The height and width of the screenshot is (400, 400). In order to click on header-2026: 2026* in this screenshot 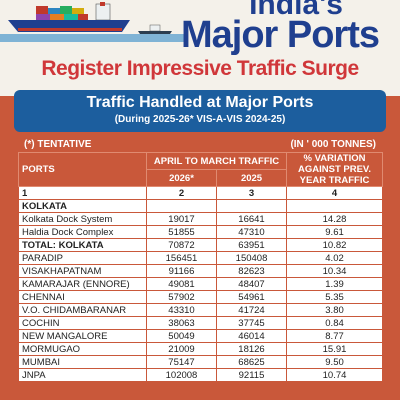, I will do `click(181, 178)`.